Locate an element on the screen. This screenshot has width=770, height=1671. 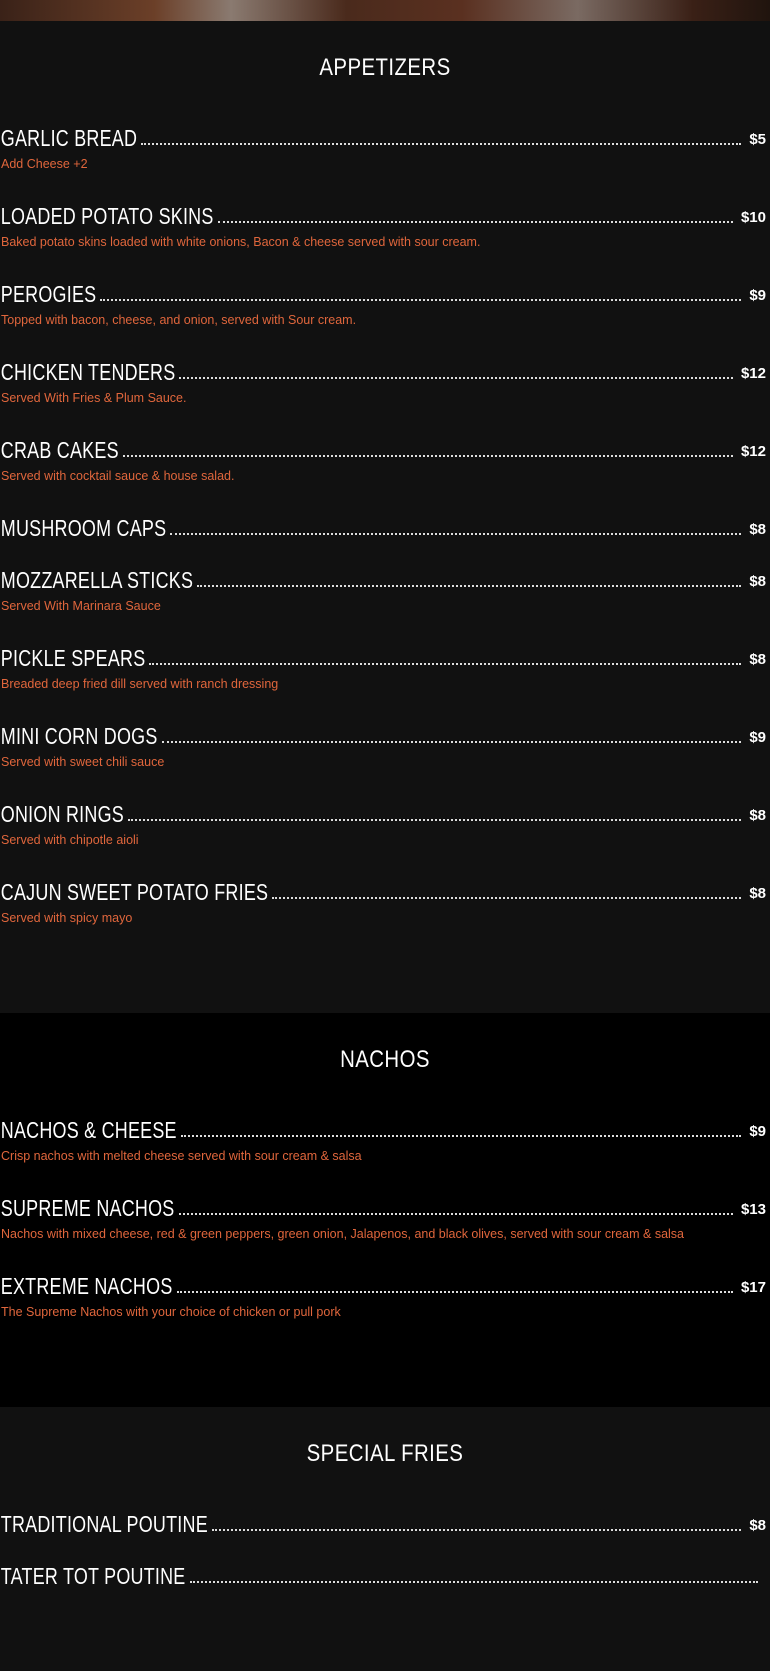
menu-item: TRADITIONAL POUTINE $8 is located at coordinates (385, 1535).